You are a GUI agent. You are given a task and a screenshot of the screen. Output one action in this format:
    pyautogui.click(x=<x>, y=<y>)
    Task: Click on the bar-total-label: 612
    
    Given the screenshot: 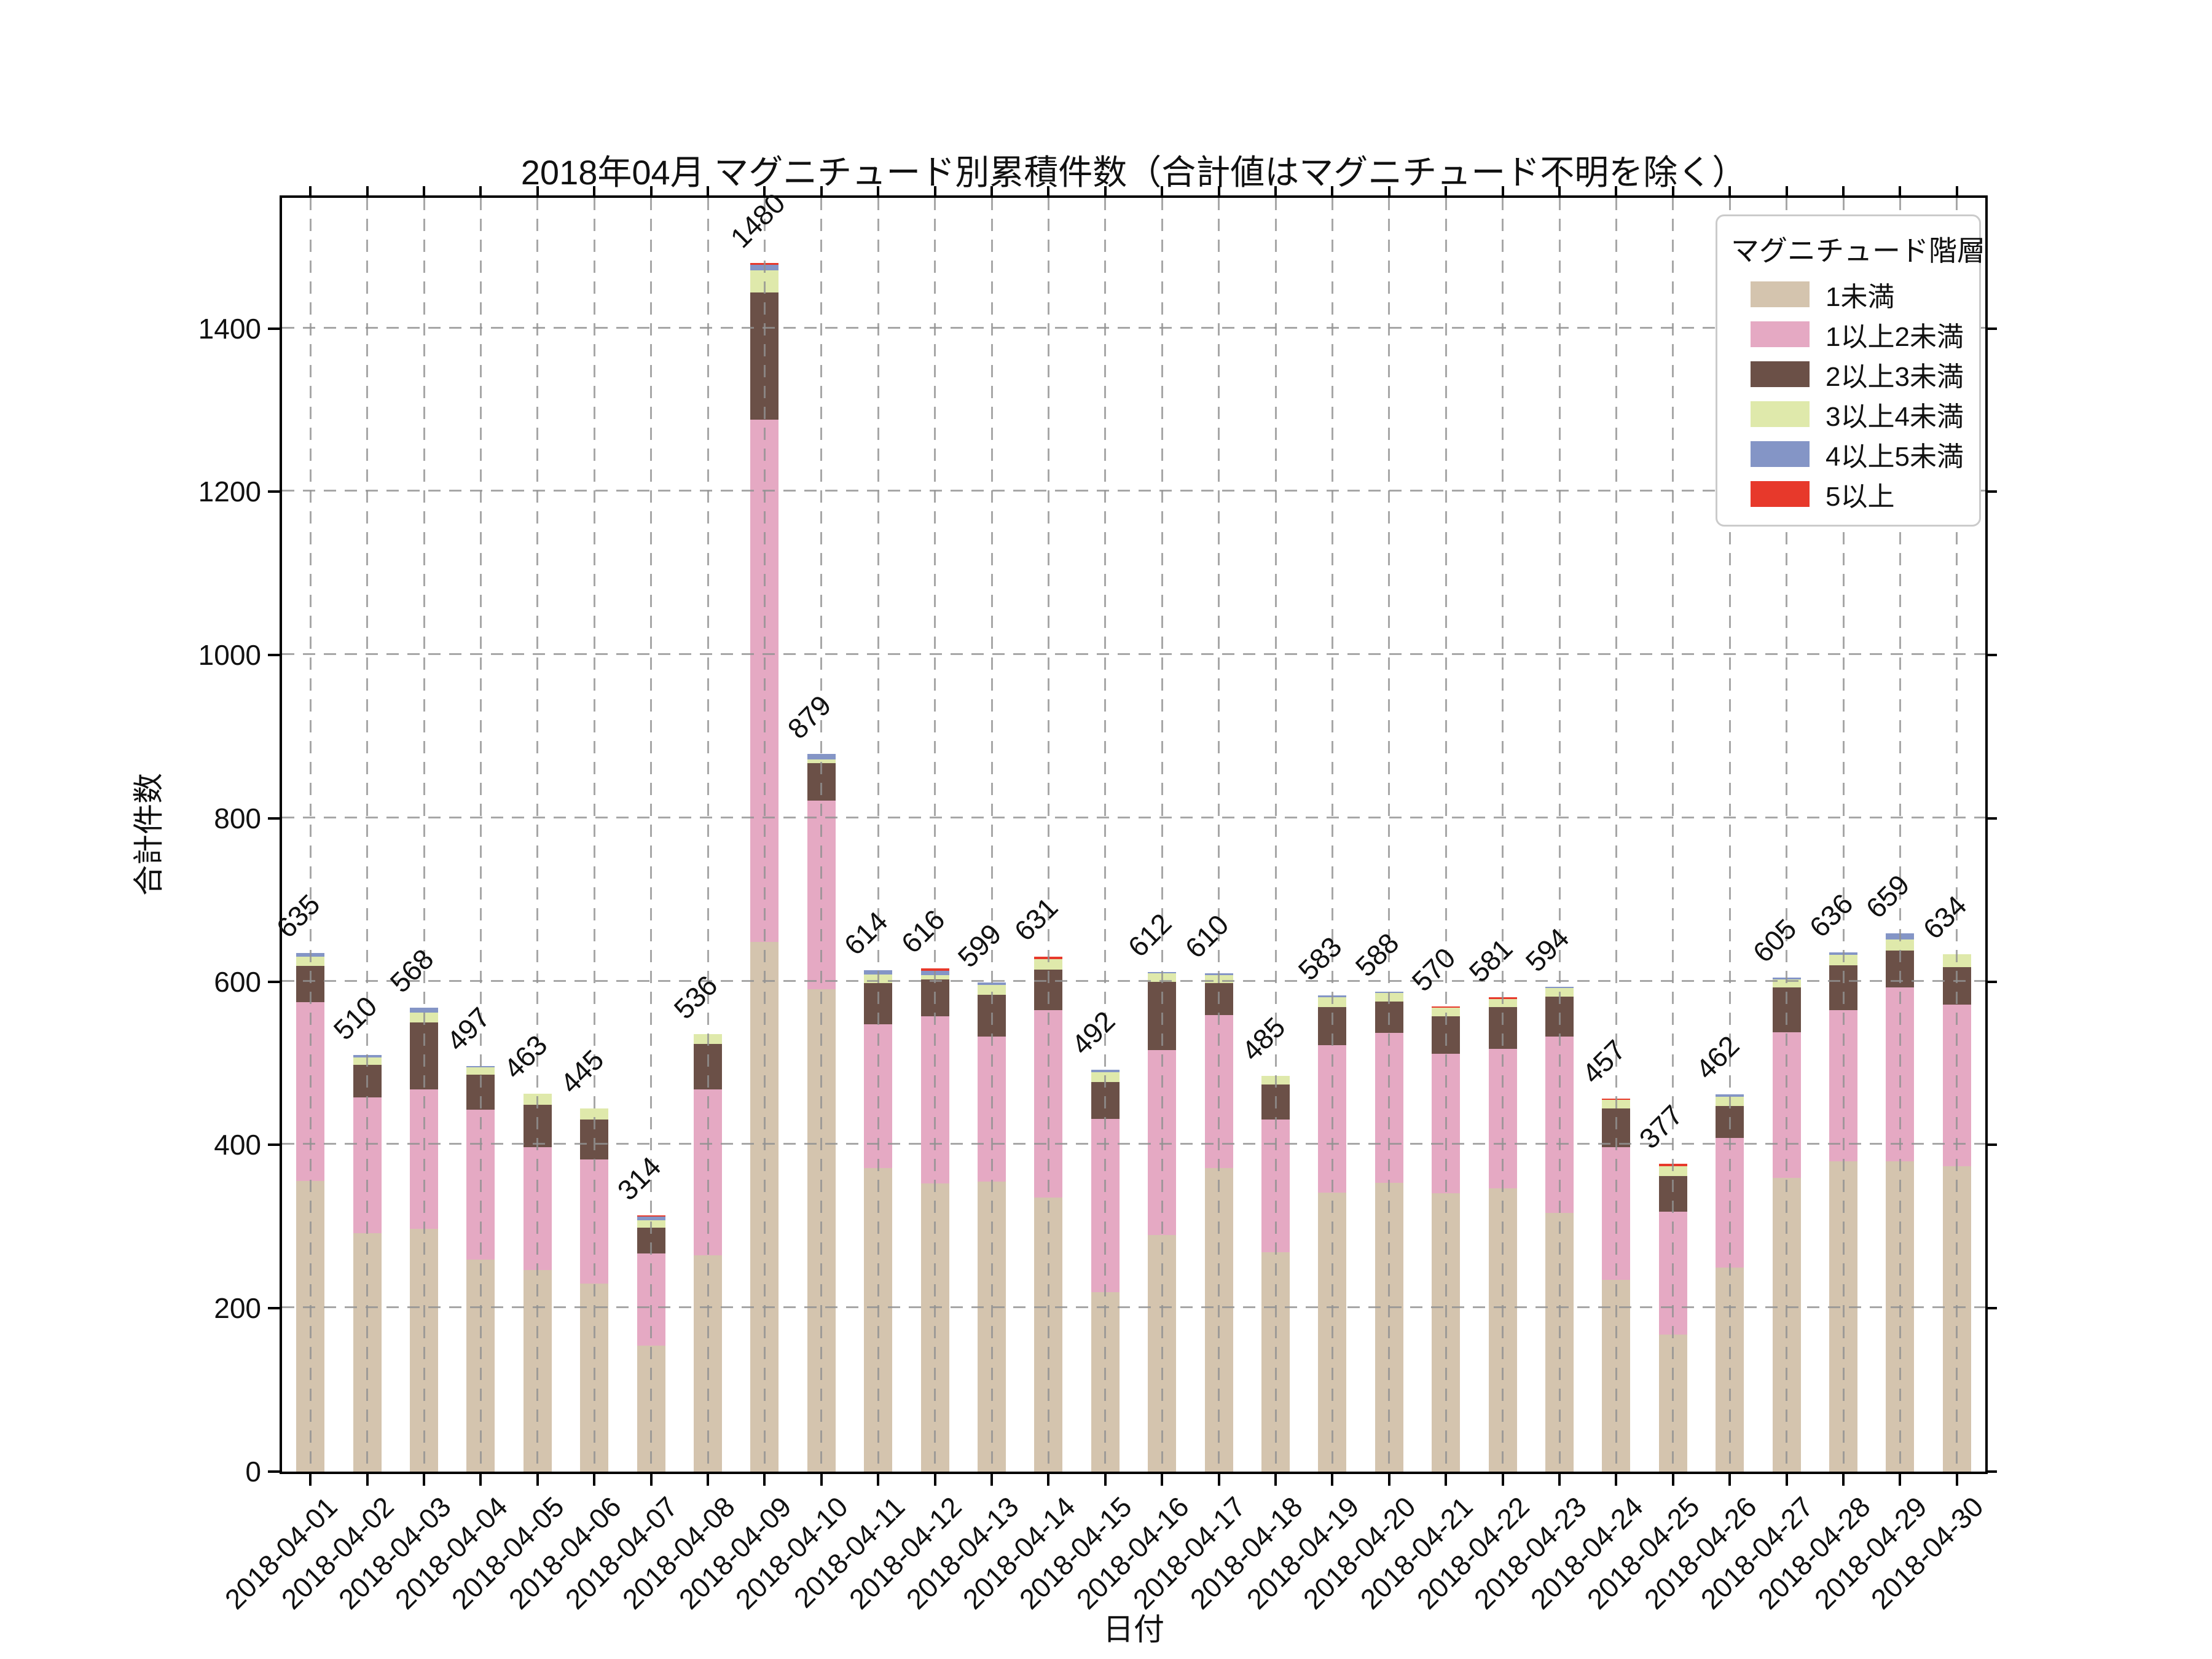 What is the action you would take?
    pyautogui.click(x=1149, y=934)
    